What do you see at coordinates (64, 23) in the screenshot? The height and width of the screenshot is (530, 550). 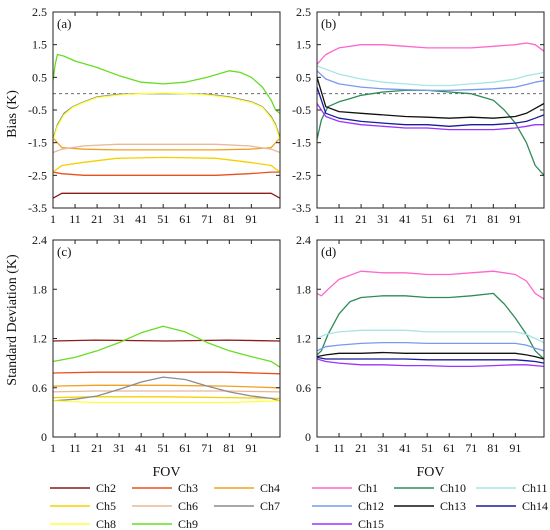 I see `panel-label: (a)` at bounding box center [64, 23].